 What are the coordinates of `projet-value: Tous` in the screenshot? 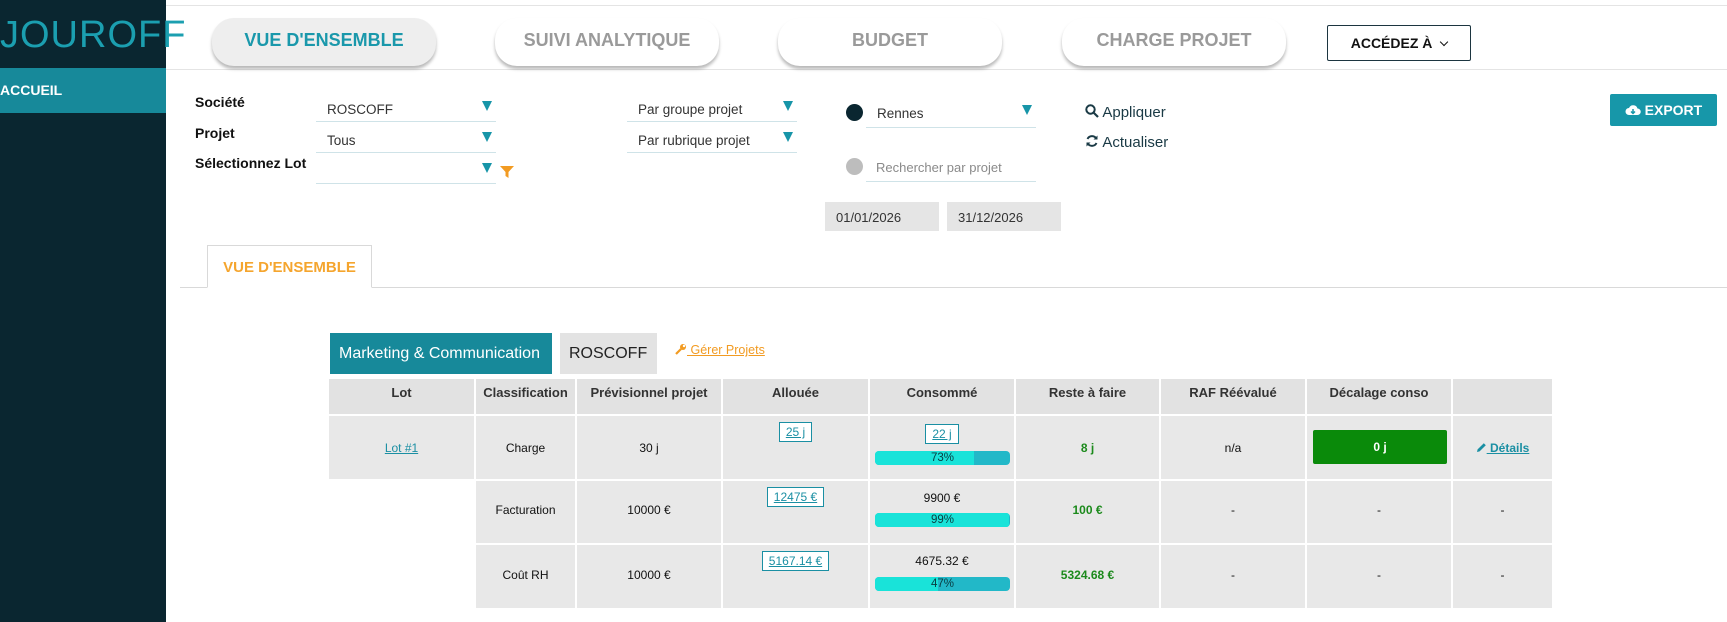 It's located at (341, 140).